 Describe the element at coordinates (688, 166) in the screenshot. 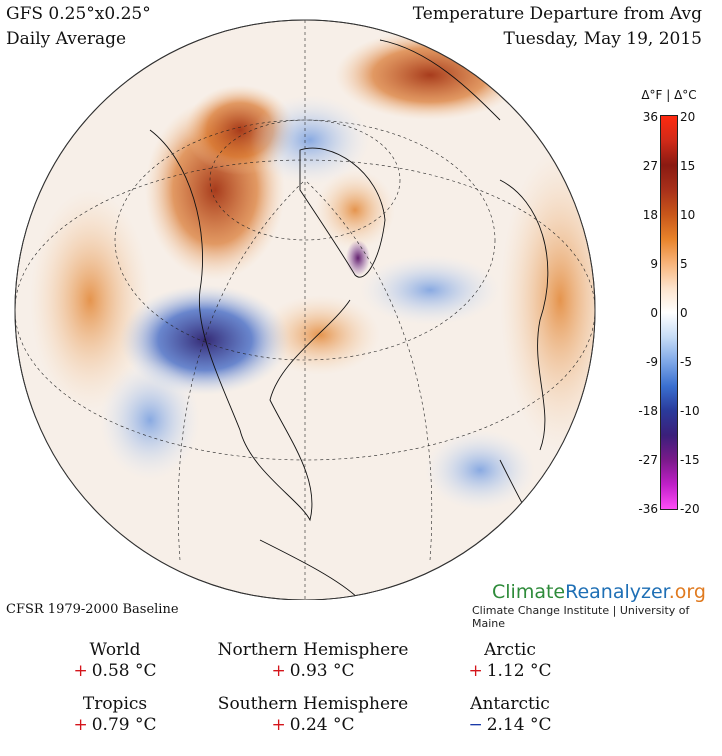

I see `tick-c-1: 15` at that location.